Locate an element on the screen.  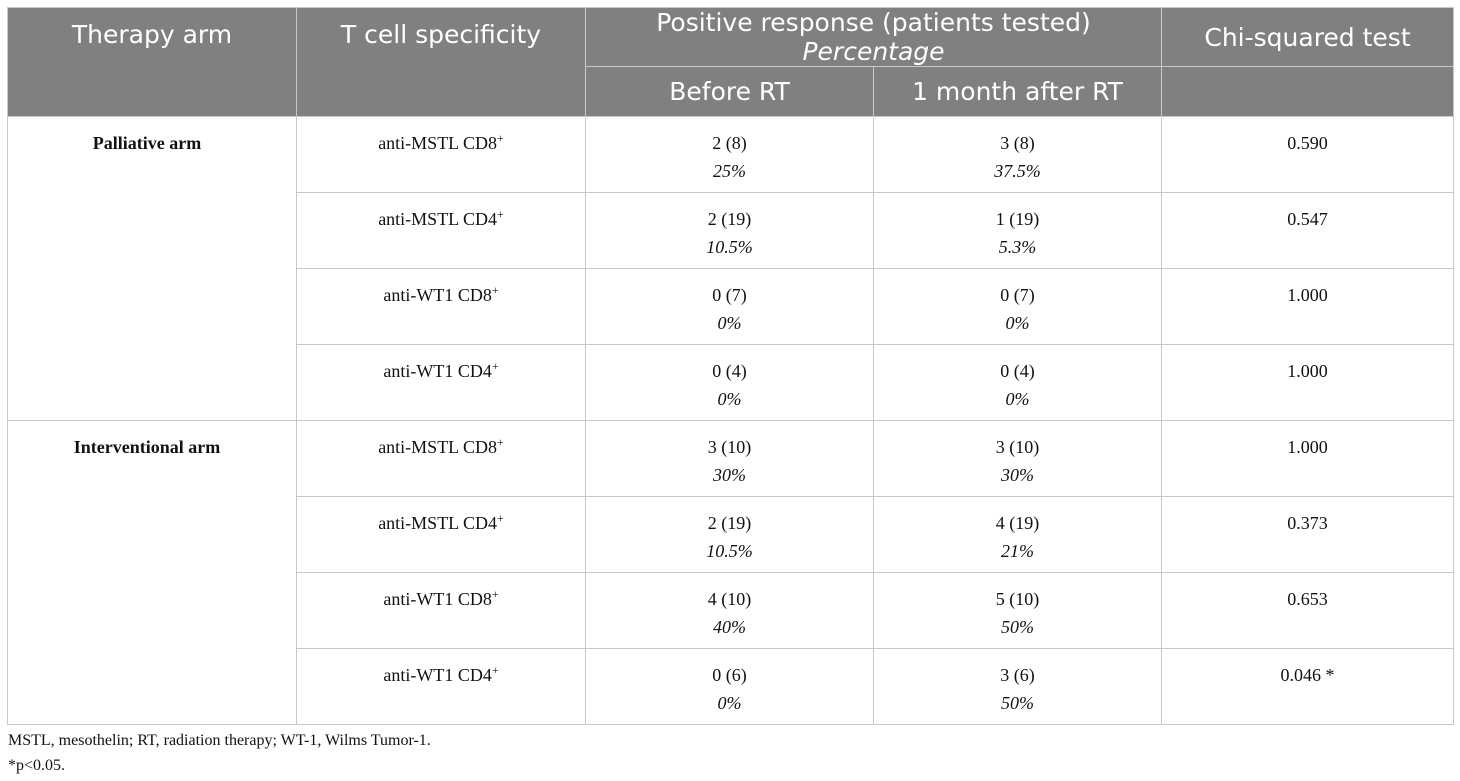
before-rt-cell: 4 (10) 40% is located at coordinates (729, 610).